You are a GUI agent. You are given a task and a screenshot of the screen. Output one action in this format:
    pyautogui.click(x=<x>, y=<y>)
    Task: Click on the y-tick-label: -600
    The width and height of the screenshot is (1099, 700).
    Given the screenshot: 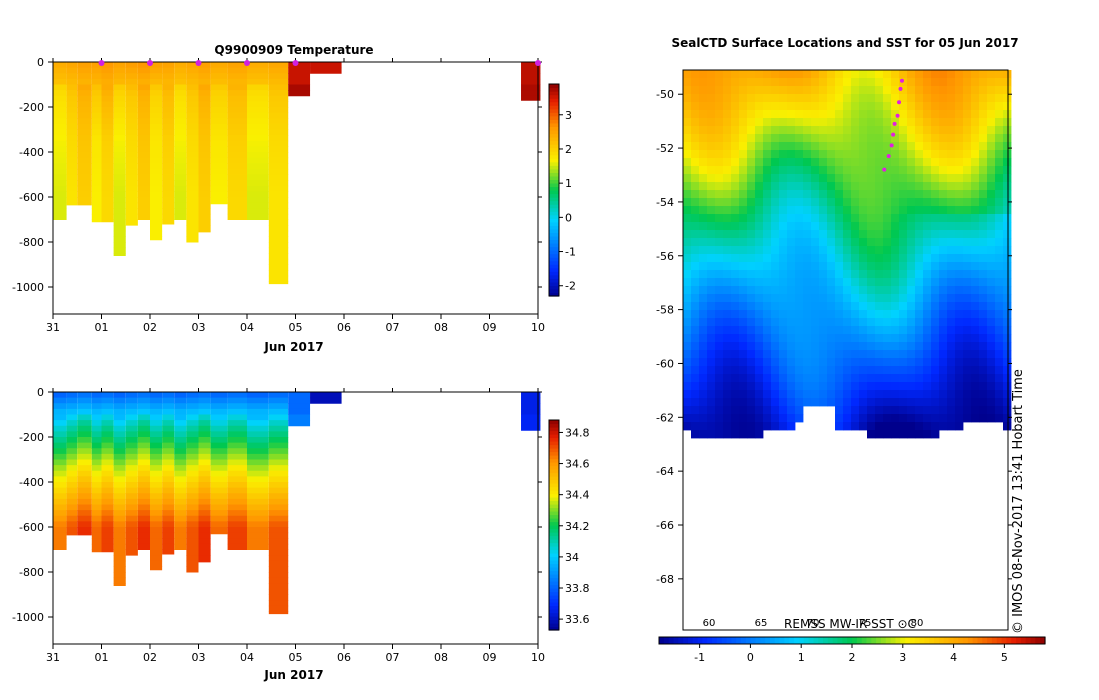 What is the action you would take?
    pyautogui.click(x=31, y=197)
    